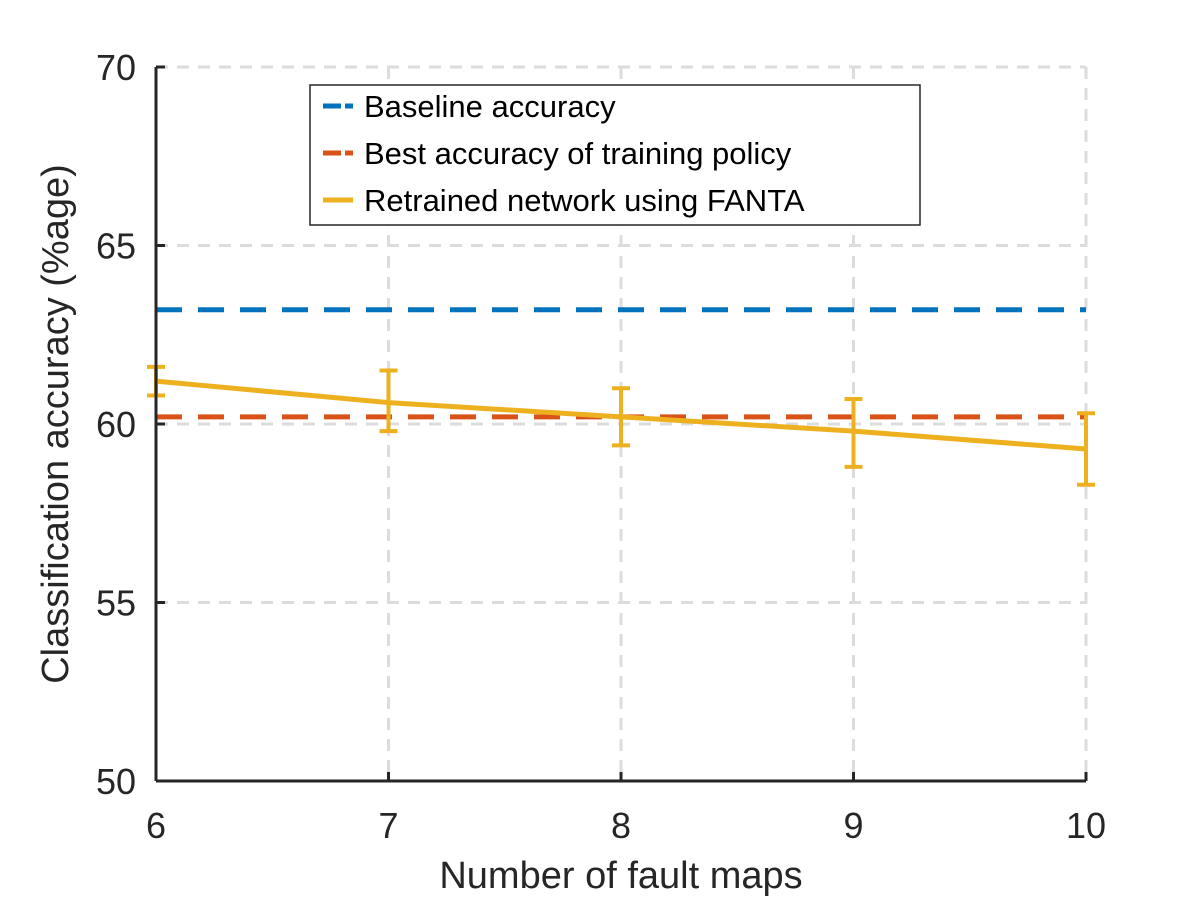  What do you see at coordinates (116, 781) in the screenshot?
I see `y-tick-label: 50` at bounding box center [116, 781].